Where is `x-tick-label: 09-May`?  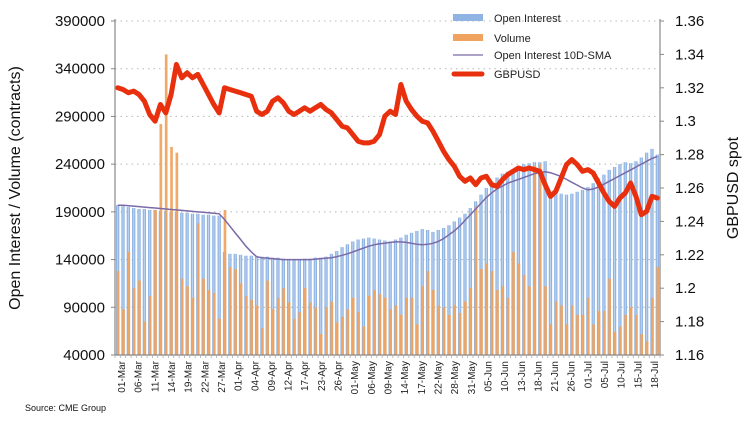
x-tick-label: 09-May is located at coordinates (389, 377).